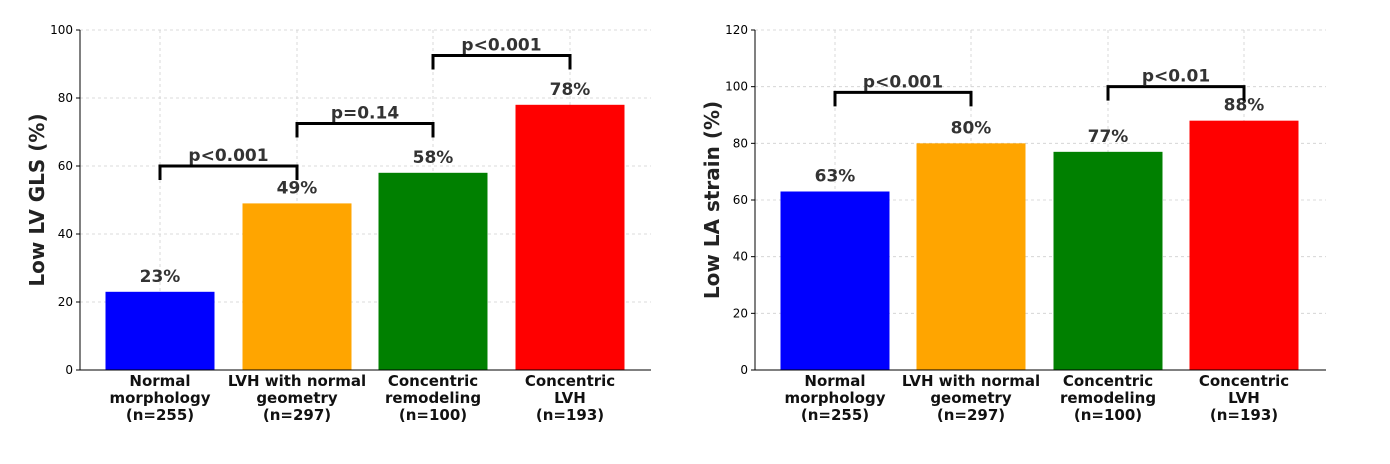 The height and width of the screenshot is (464, 1390). What do you see at coordinates (570, 90) in the screenshot?
I see `data-label: 78%` at bounding box center [570, 90].